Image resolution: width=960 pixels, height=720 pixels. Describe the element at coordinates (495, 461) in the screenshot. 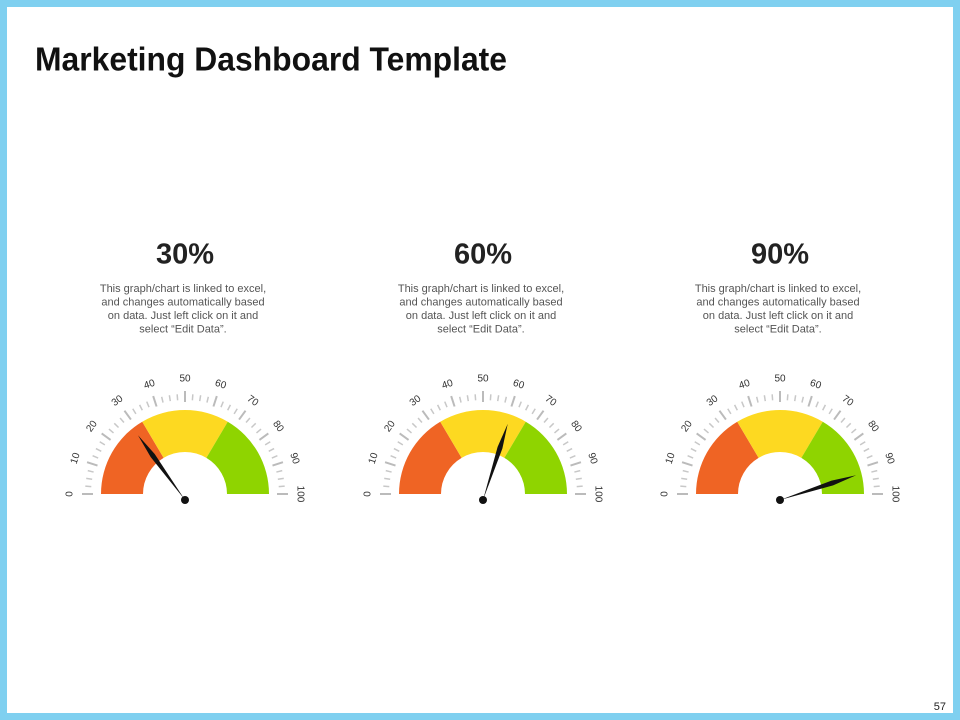

I see `gauge-needle` at that location.